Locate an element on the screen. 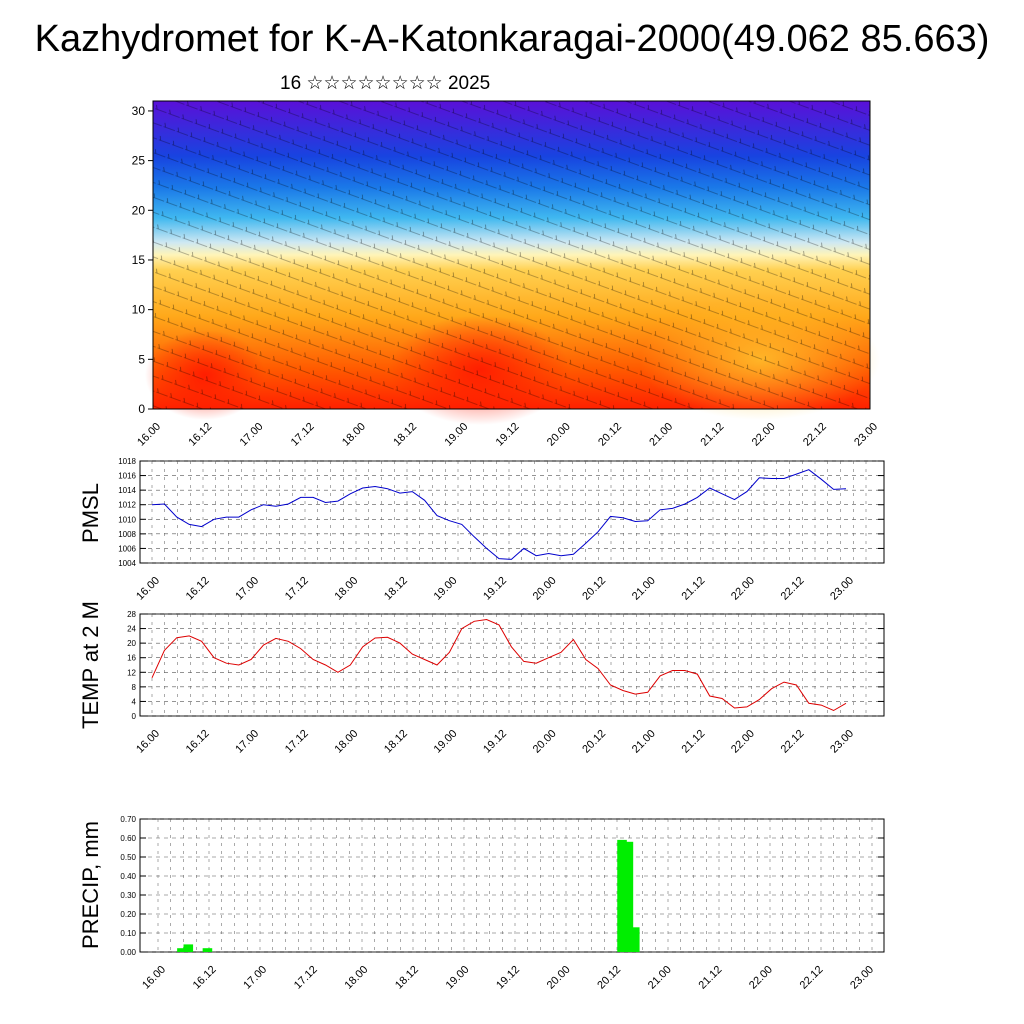 The width and height of the screenshot is (1024, 1024). precip-y-label: PRECIP, mm is located at coordinates (90, 885).